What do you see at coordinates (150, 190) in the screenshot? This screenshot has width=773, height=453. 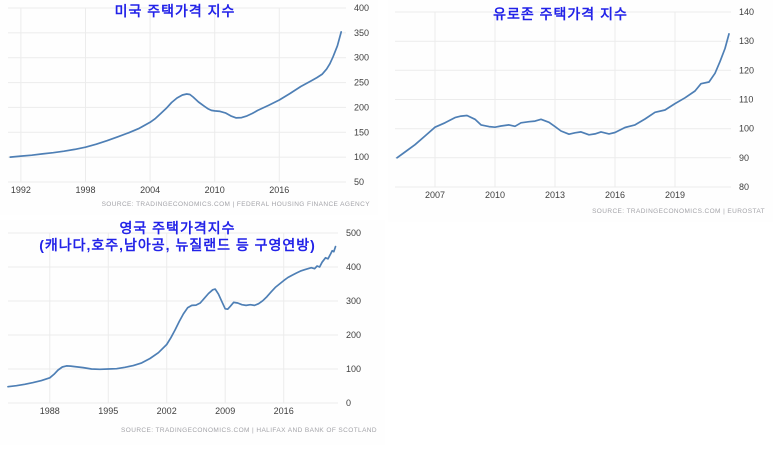 I see `svg-text: 2004` at bounding box center [150, 190].